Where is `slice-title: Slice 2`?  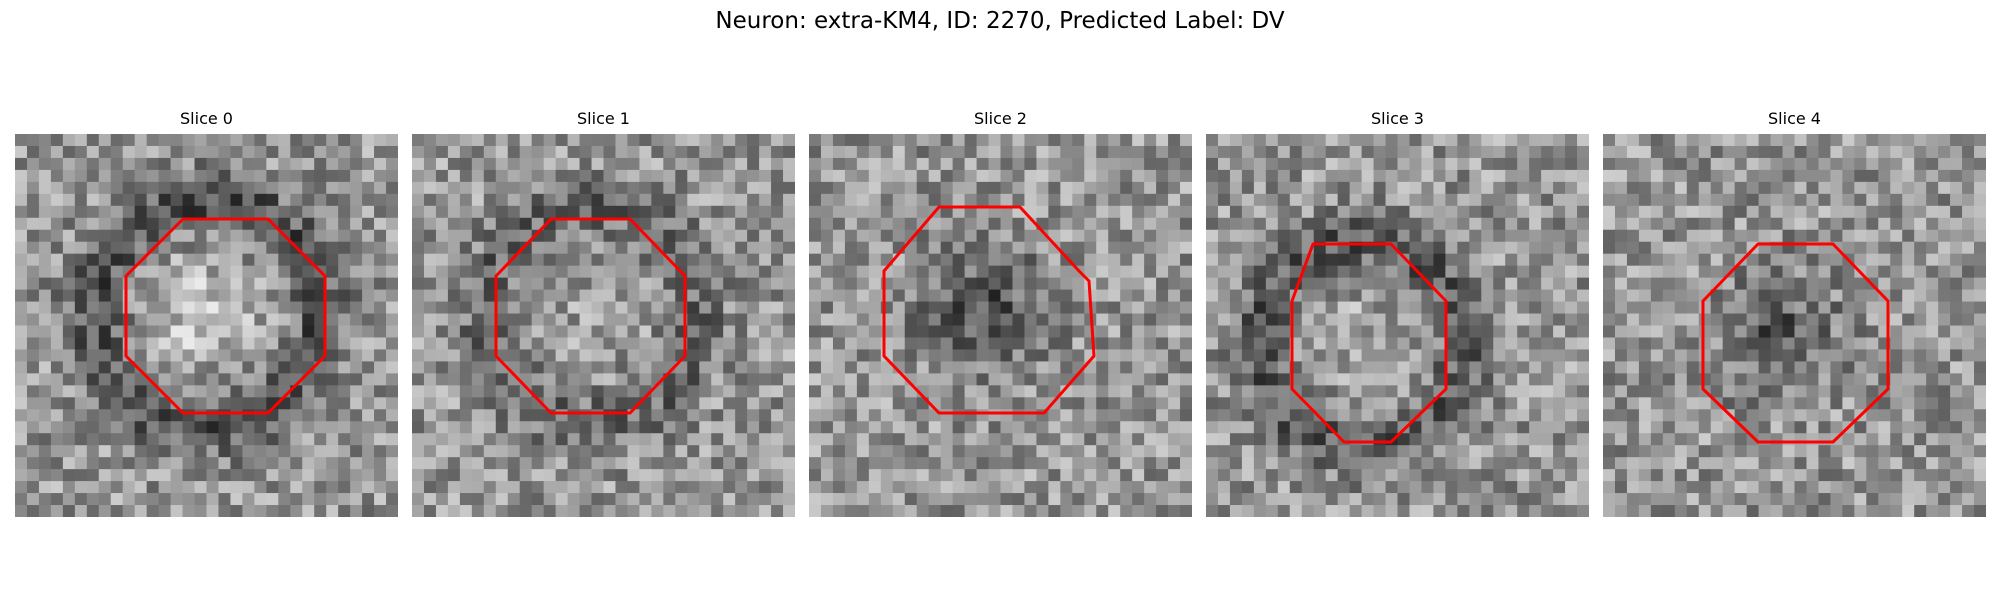 slice-title: Slice 2 is located at coordinates (1000, 118).